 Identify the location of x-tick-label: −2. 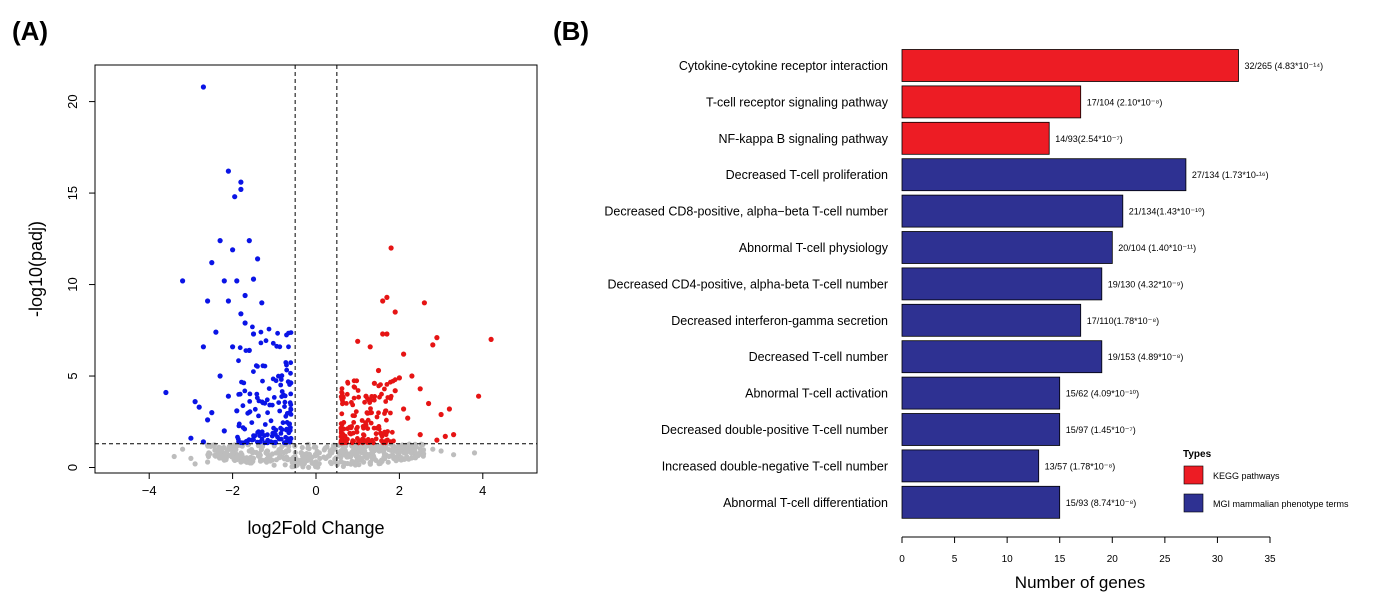
(232, 490).